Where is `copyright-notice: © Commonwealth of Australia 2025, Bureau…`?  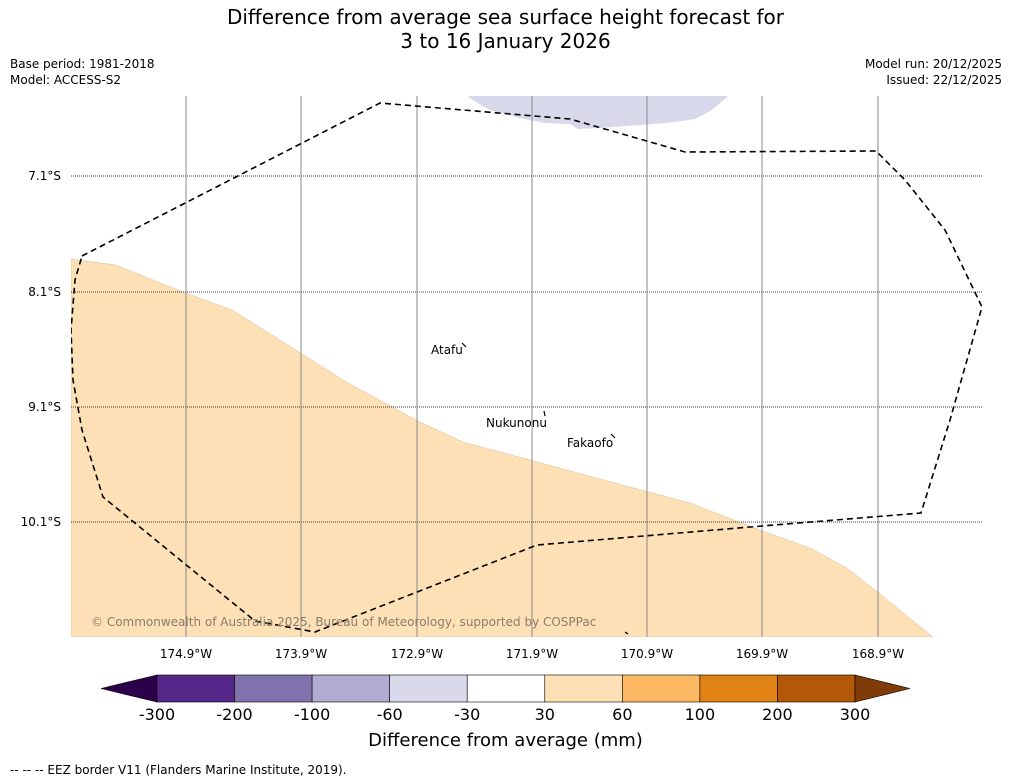 copyright-notice: © Commonwealth of Australia 2025, Bureau… is located at coordinates (343, 622).